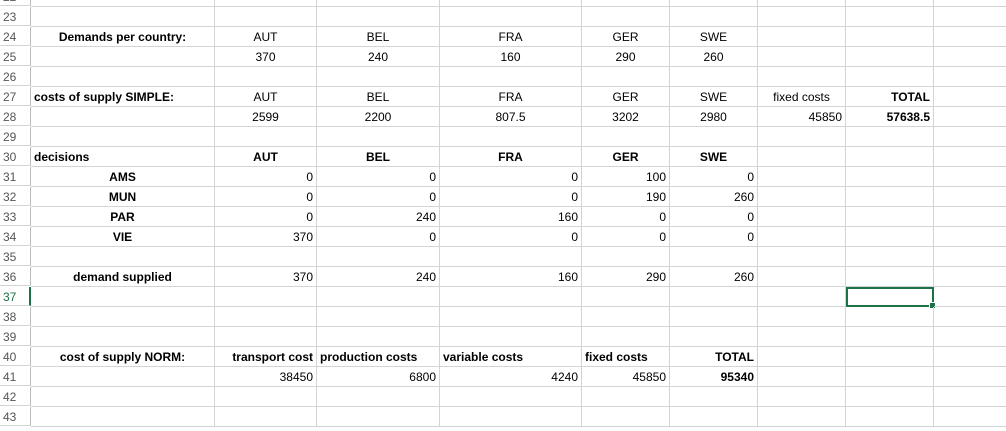 This screenshot has width=1006, height=431. Describe the element at coordinates (123, 337) in the screenshot. I see `cell-A39` at that location.